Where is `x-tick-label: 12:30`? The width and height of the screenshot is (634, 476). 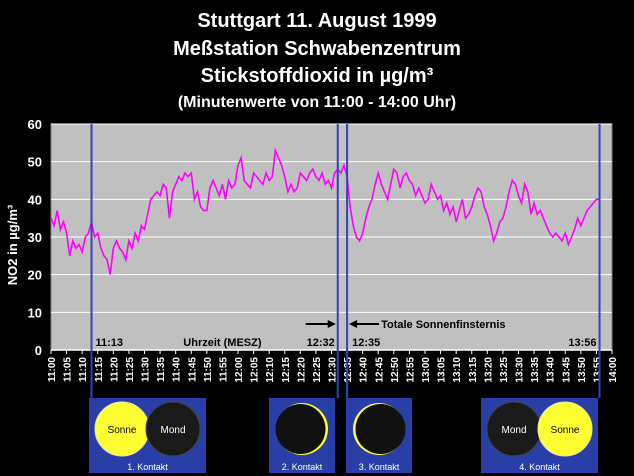 x-tick-label: 12:30 is located at coordinates (333, 370).